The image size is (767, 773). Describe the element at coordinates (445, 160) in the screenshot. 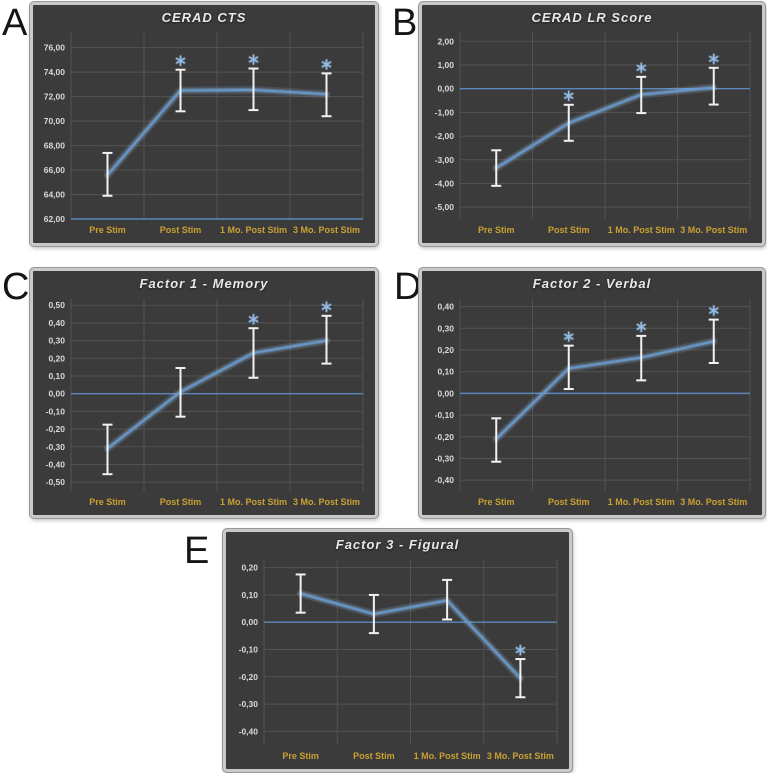

I see `y-tick-label: -3,00` at that location.